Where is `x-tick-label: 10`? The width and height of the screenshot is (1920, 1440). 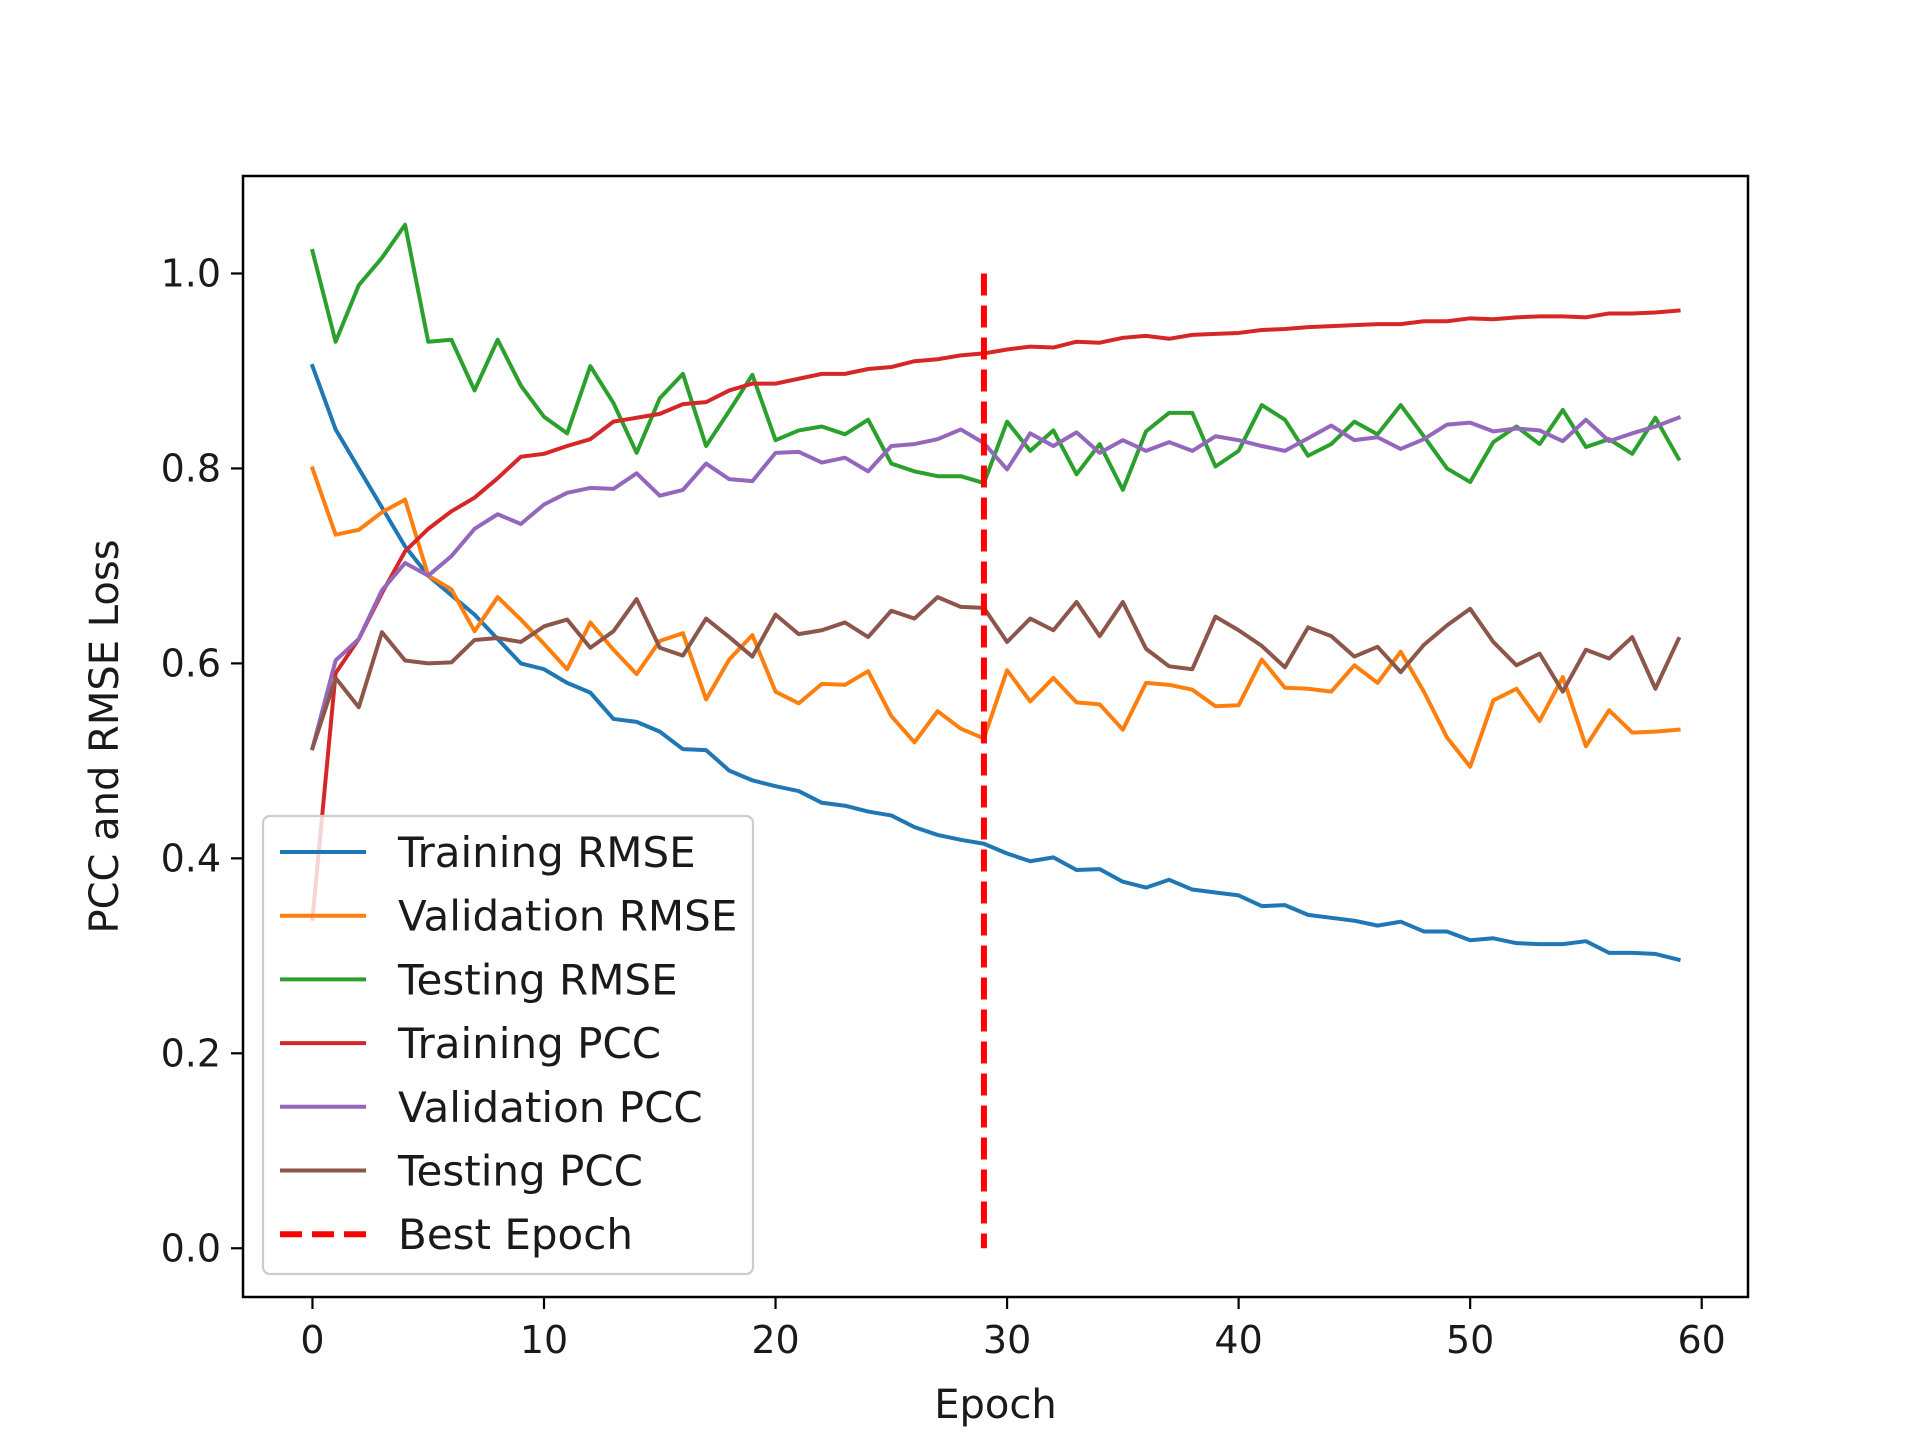 x-tick-label: 10 is located at coordinates (544, 1340).